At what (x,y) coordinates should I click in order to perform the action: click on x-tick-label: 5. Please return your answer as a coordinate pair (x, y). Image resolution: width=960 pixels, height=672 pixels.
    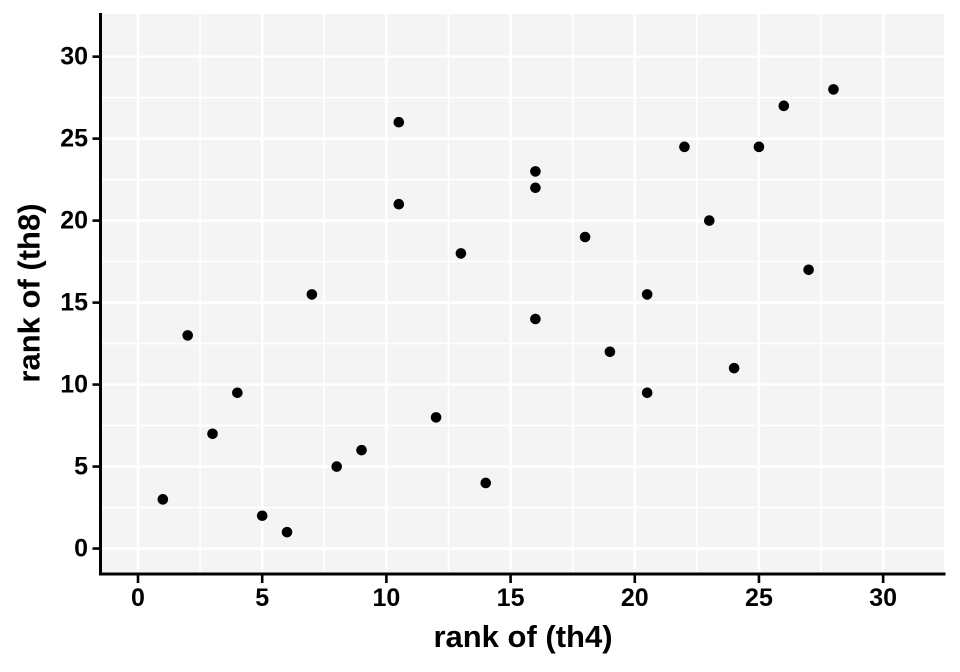
    Looking at the image, I should click on (262, 598).